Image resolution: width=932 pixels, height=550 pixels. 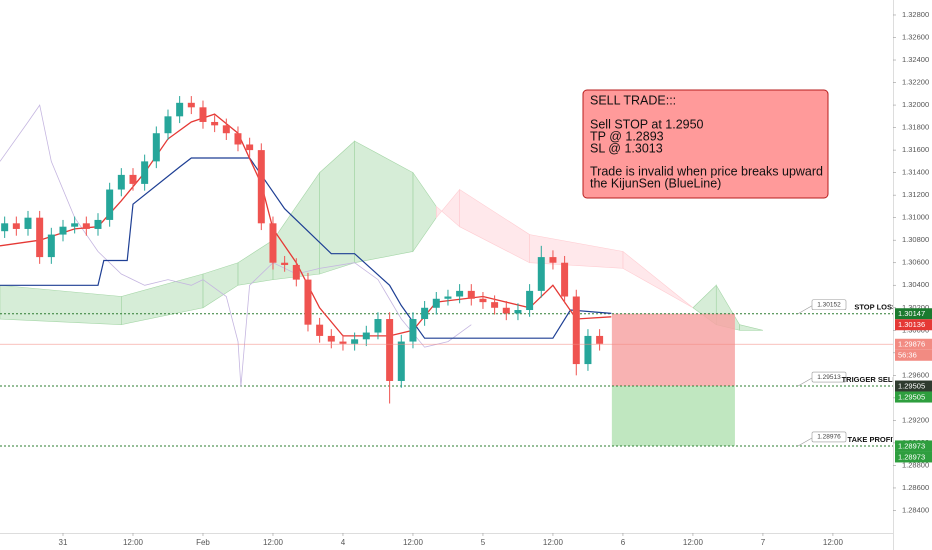 What do you see at coordinates (915, 127) in the screenshot?
I see `y-tick-label: 1.31800` at bounding box center [915, 127].